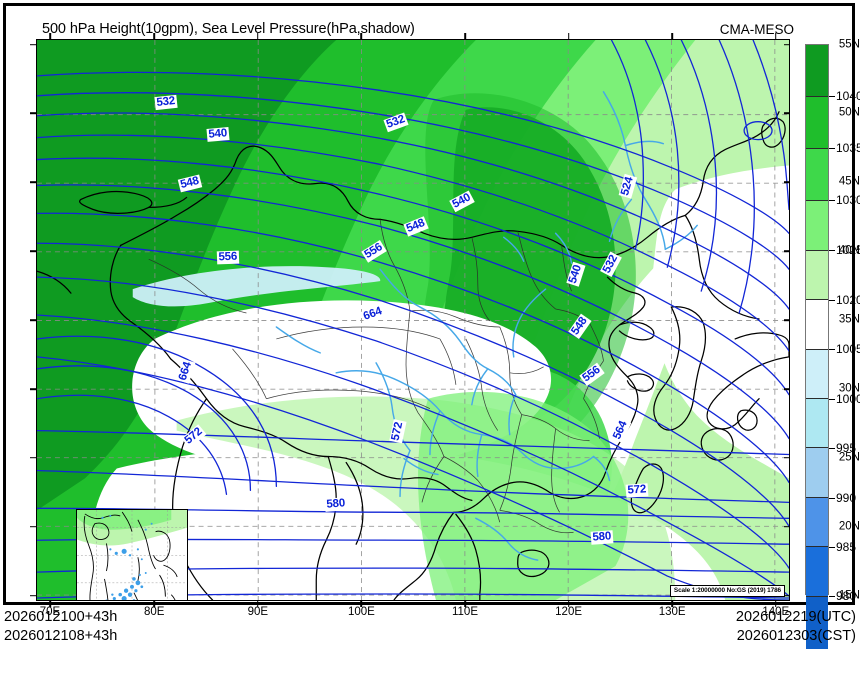 This screenshot has height=676, width=860. What do you see at coordinates (846, 448) in the screenshot?
I see `colorbar-label: 995` at bounding box center [846, 448].